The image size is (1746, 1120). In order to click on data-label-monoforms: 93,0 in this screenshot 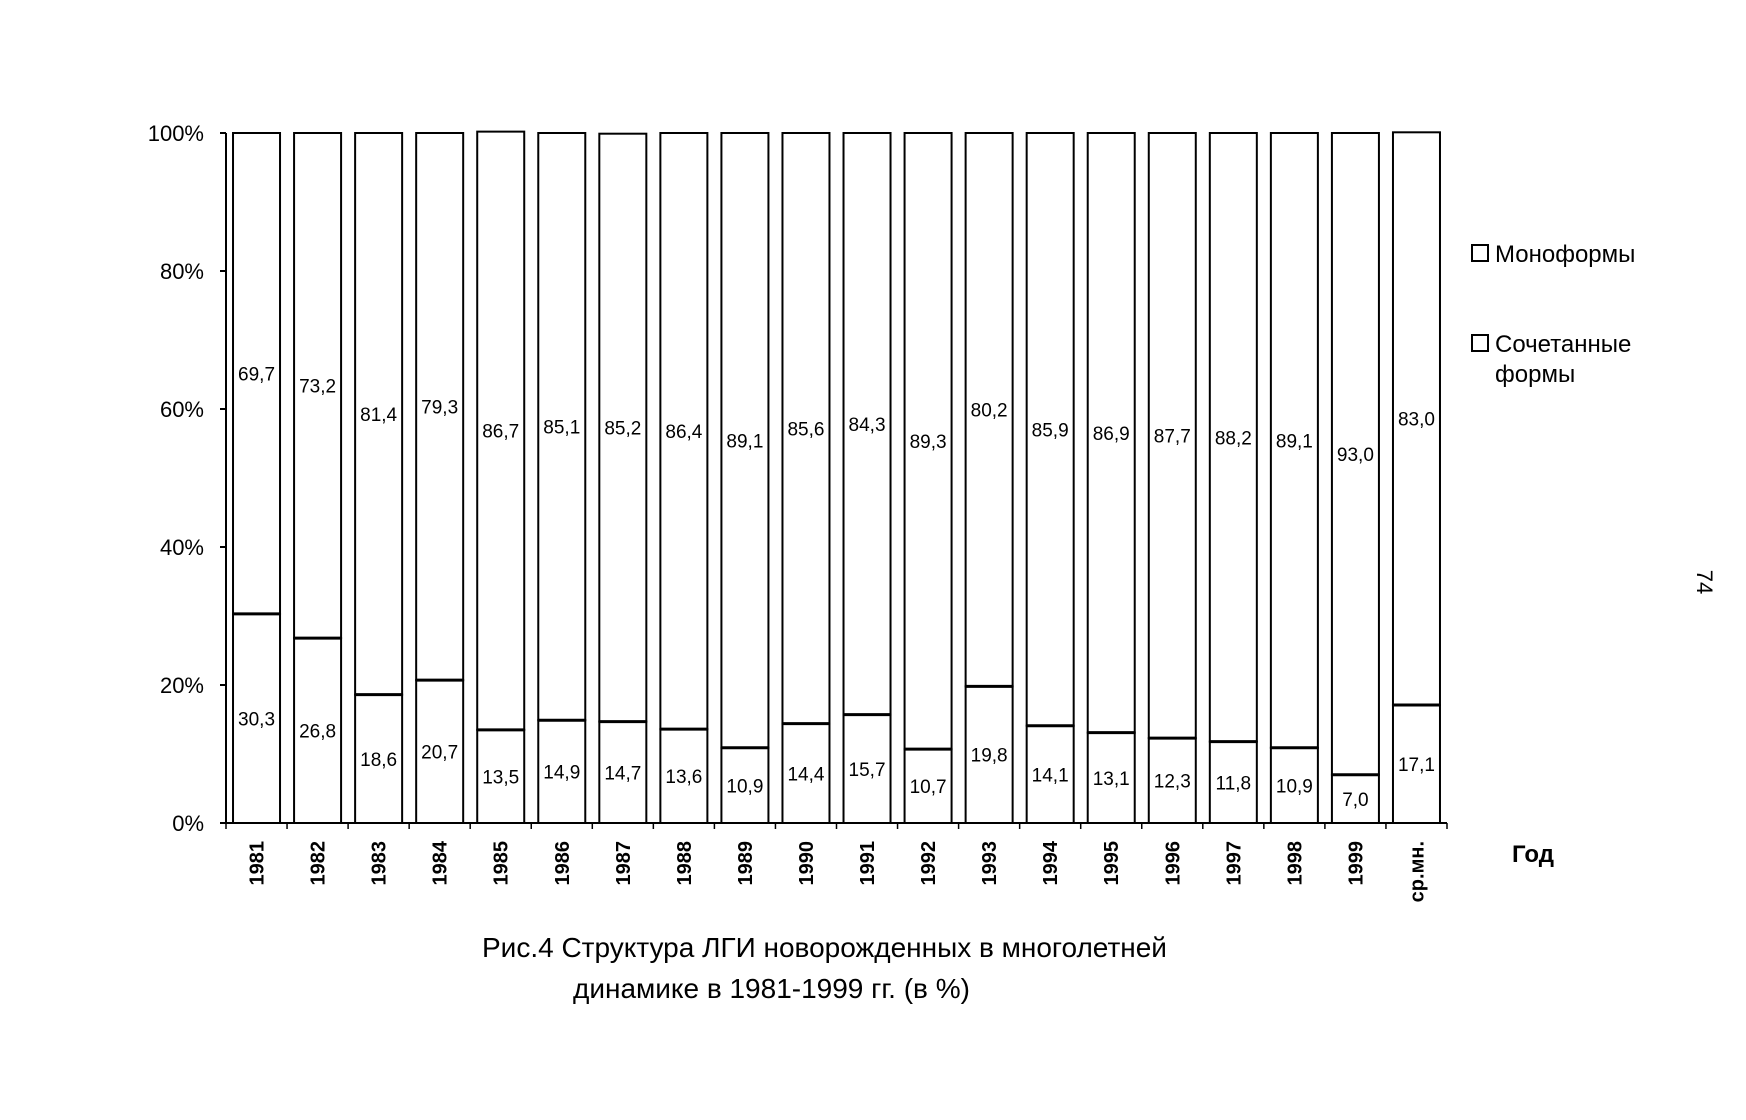, I will do `click(1355, 455)`.